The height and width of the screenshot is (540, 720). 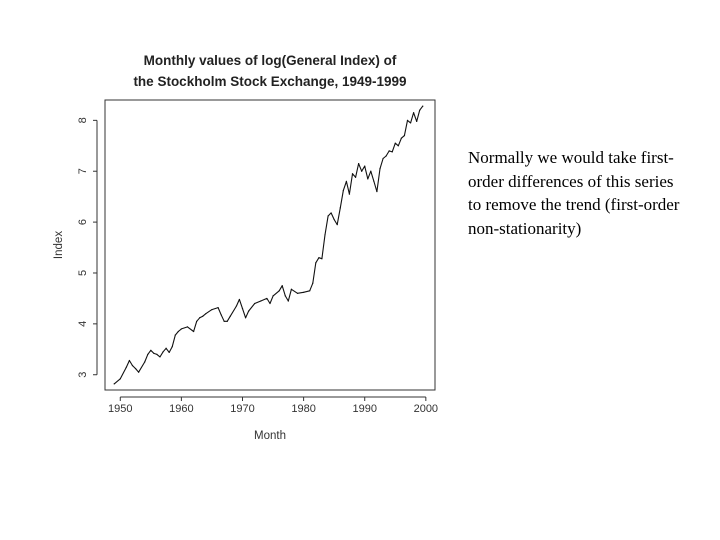 I want to click on x-tick-label: 1970, so click(x=242, y=409).